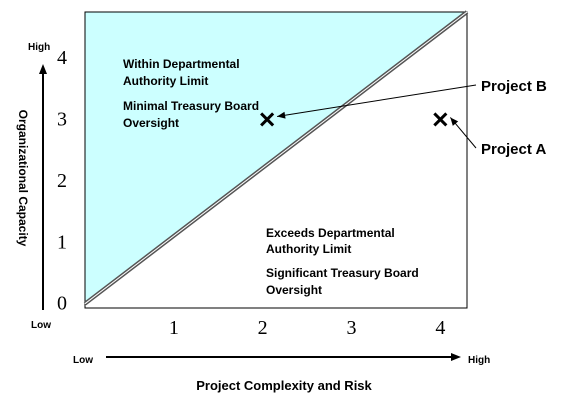 The width and height of the screenshot is (575, 406). Describe the element at coordinates (377, 100) in the screenshot. I see `callout-arrow` at that location.